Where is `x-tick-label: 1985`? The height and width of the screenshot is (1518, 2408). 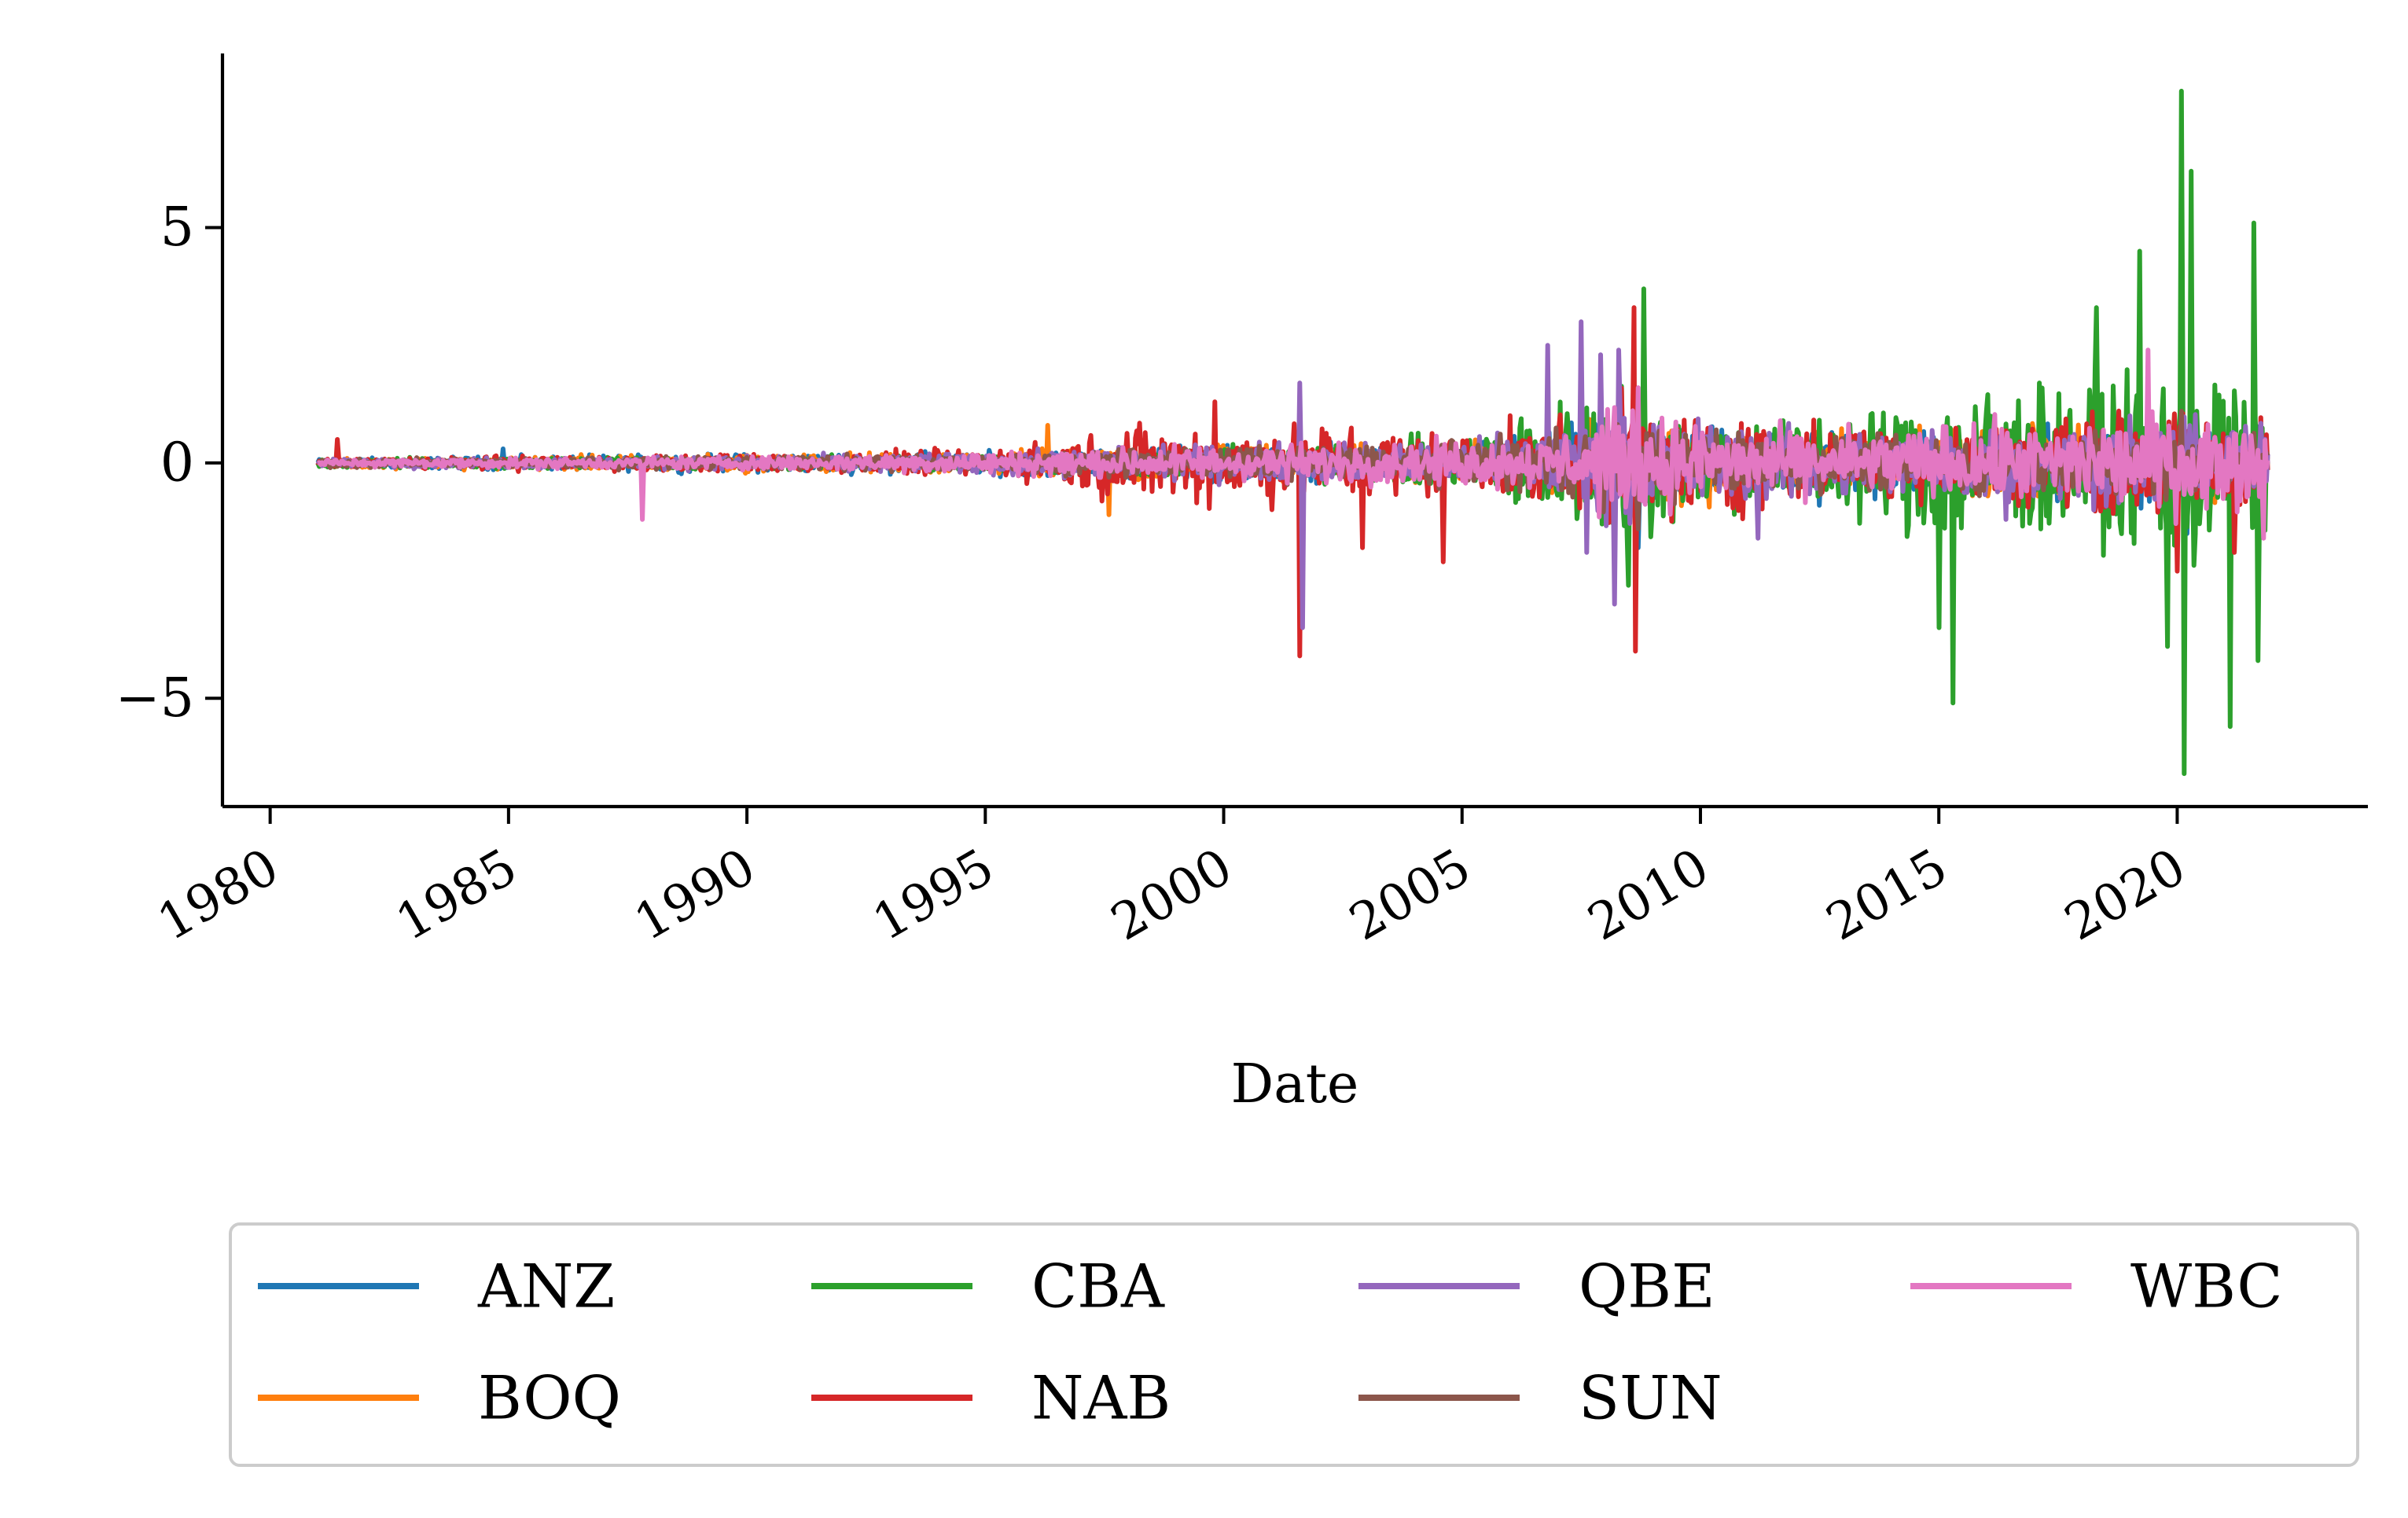 x-tick-label: 1985 is located at coordinates (457, 896).